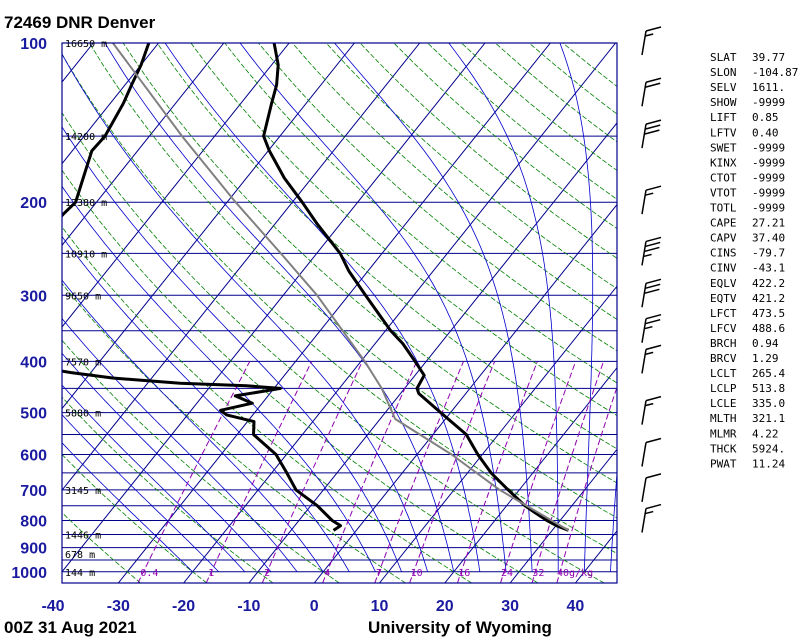  I want to click on index-name: LCLT, so click(723, 373).